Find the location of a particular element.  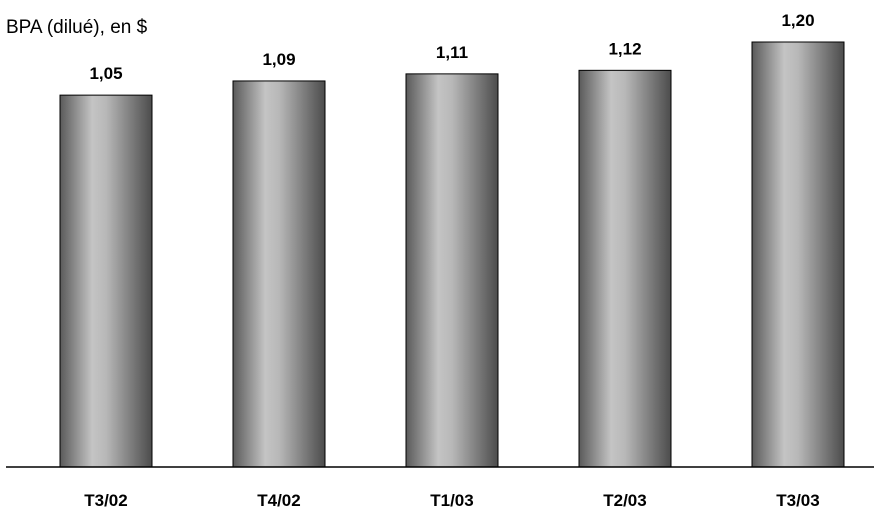

value-label: 1,20 is located at coordinates (797, 20).